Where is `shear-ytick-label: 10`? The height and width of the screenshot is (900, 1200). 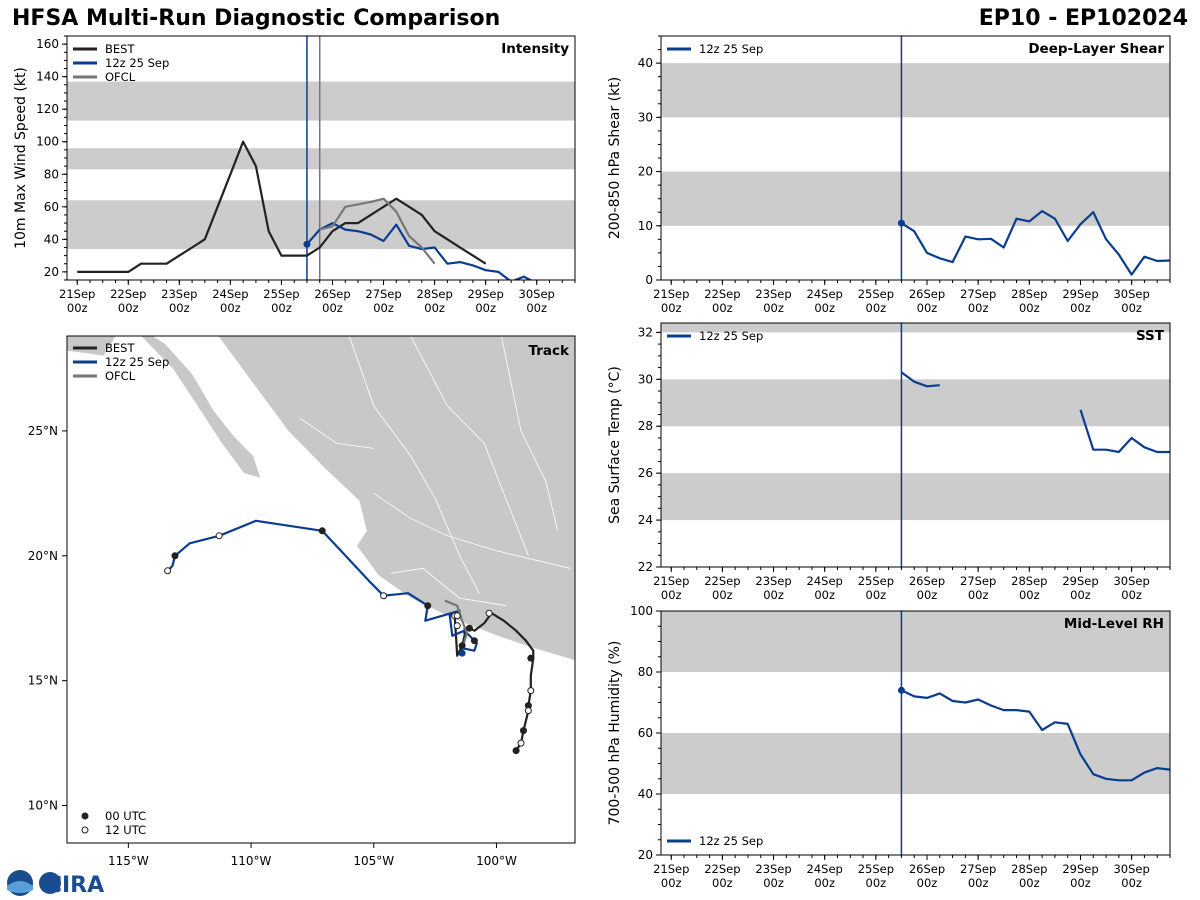 shear-ytick-label: 10 is located at coordinates (645, 226).